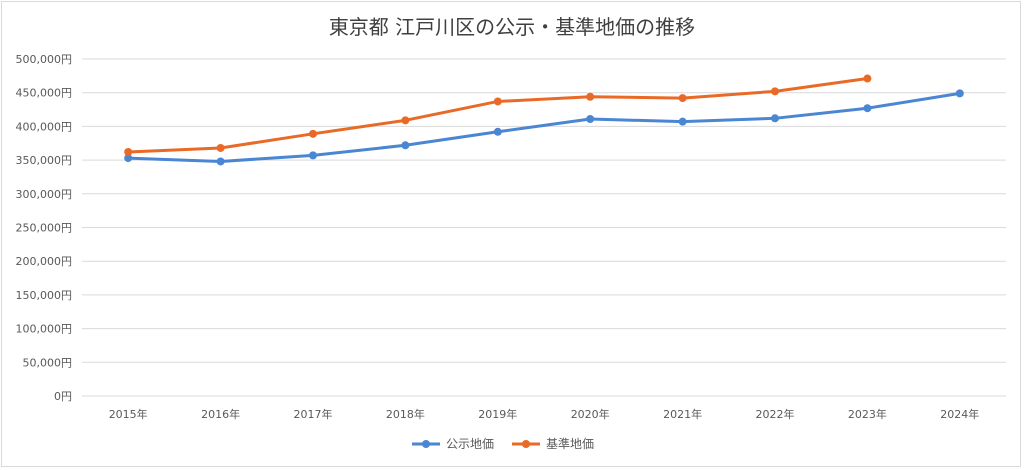 The height and width of the screenshot is (470, 1024). I want to click on y-tick-label: 350,000円, so click(44, 160).